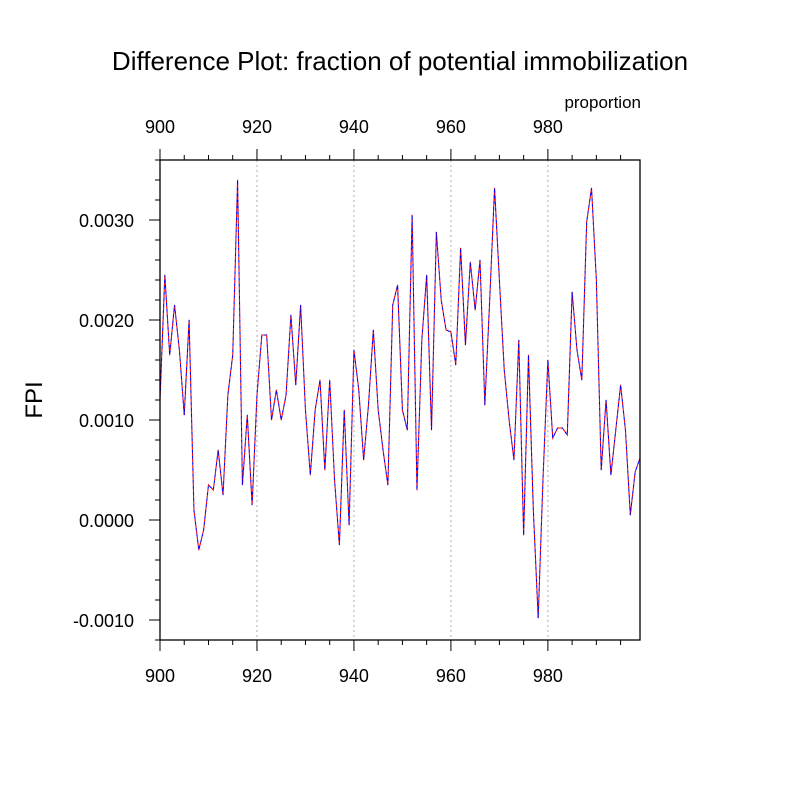  Describe the element at coordinates (257, 127) in the screenshot. I see `x-tick-label-top: 920` at that location.